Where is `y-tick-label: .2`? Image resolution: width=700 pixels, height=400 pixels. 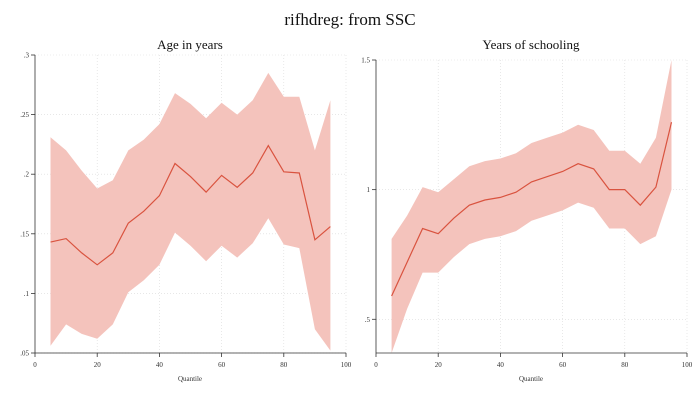 y-tick-label: .2 is located at coordinates (27, 175).